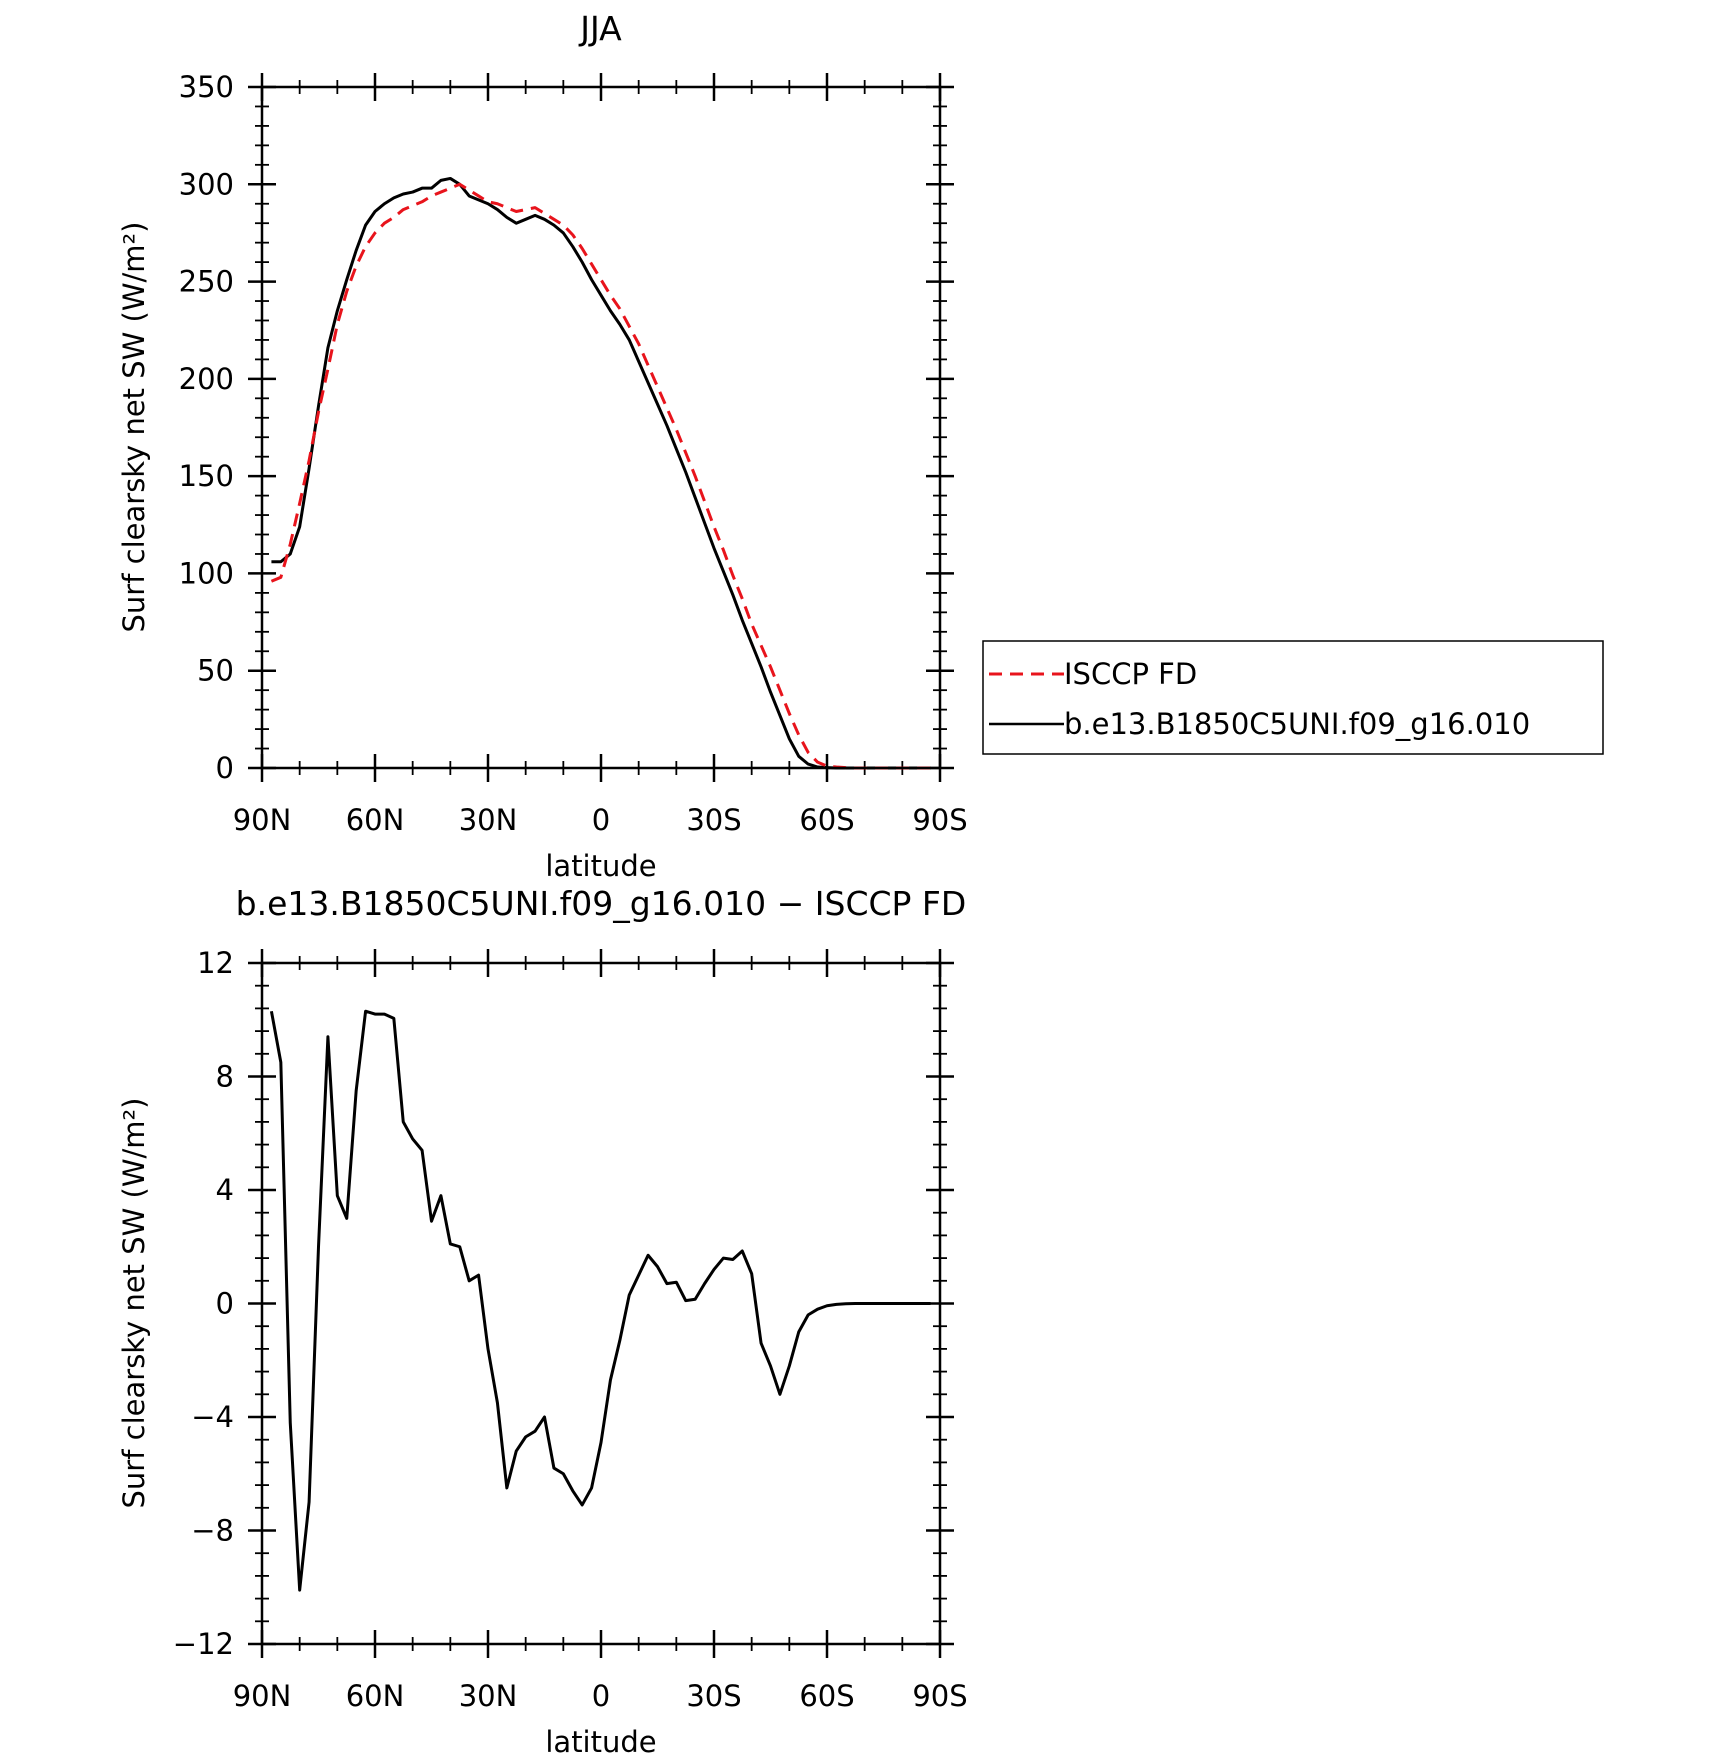 Image resolution: width=1710 pixels, height=1756 pixels. I want to click on top-x-tick-label: 90S, so click(939, 820).